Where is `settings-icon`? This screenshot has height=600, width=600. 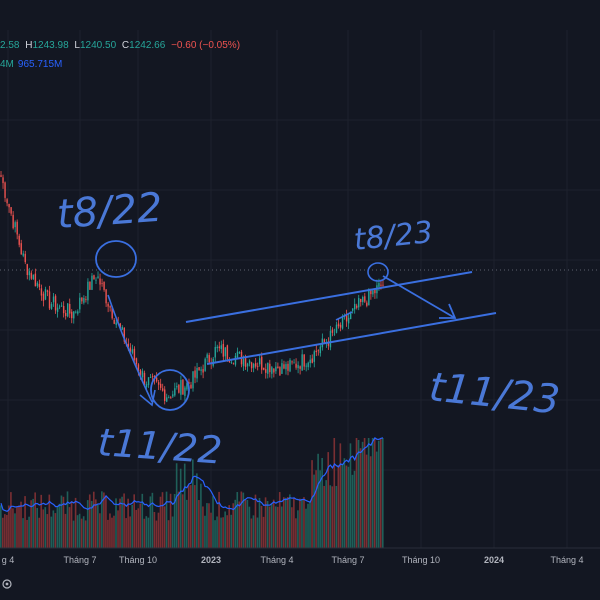 settings-icon is located at coordinates (7, 585).